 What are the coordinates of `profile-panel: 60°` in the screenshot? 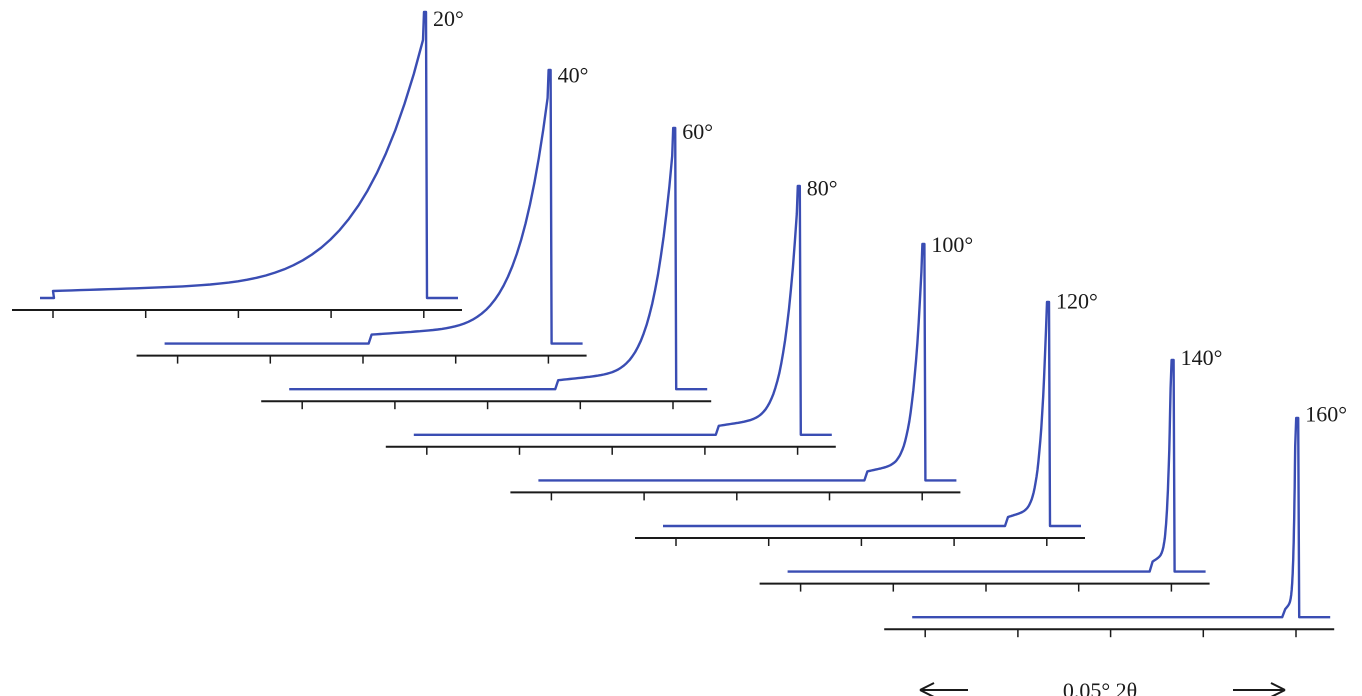 It's located at (487, 264).